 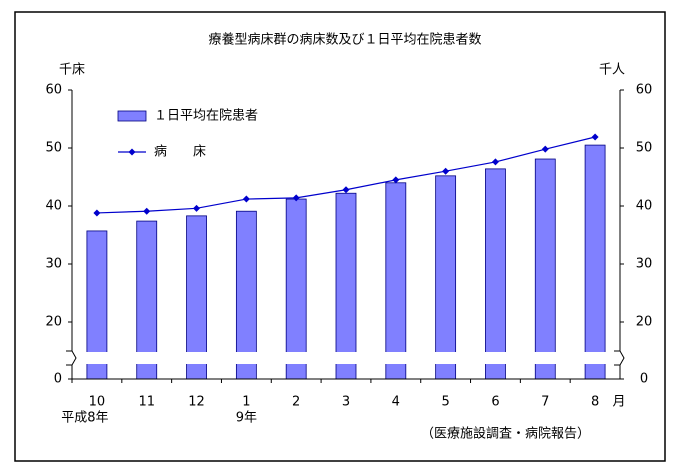 I want to click on y-tick-label: 40, so click(x=53, y=206).